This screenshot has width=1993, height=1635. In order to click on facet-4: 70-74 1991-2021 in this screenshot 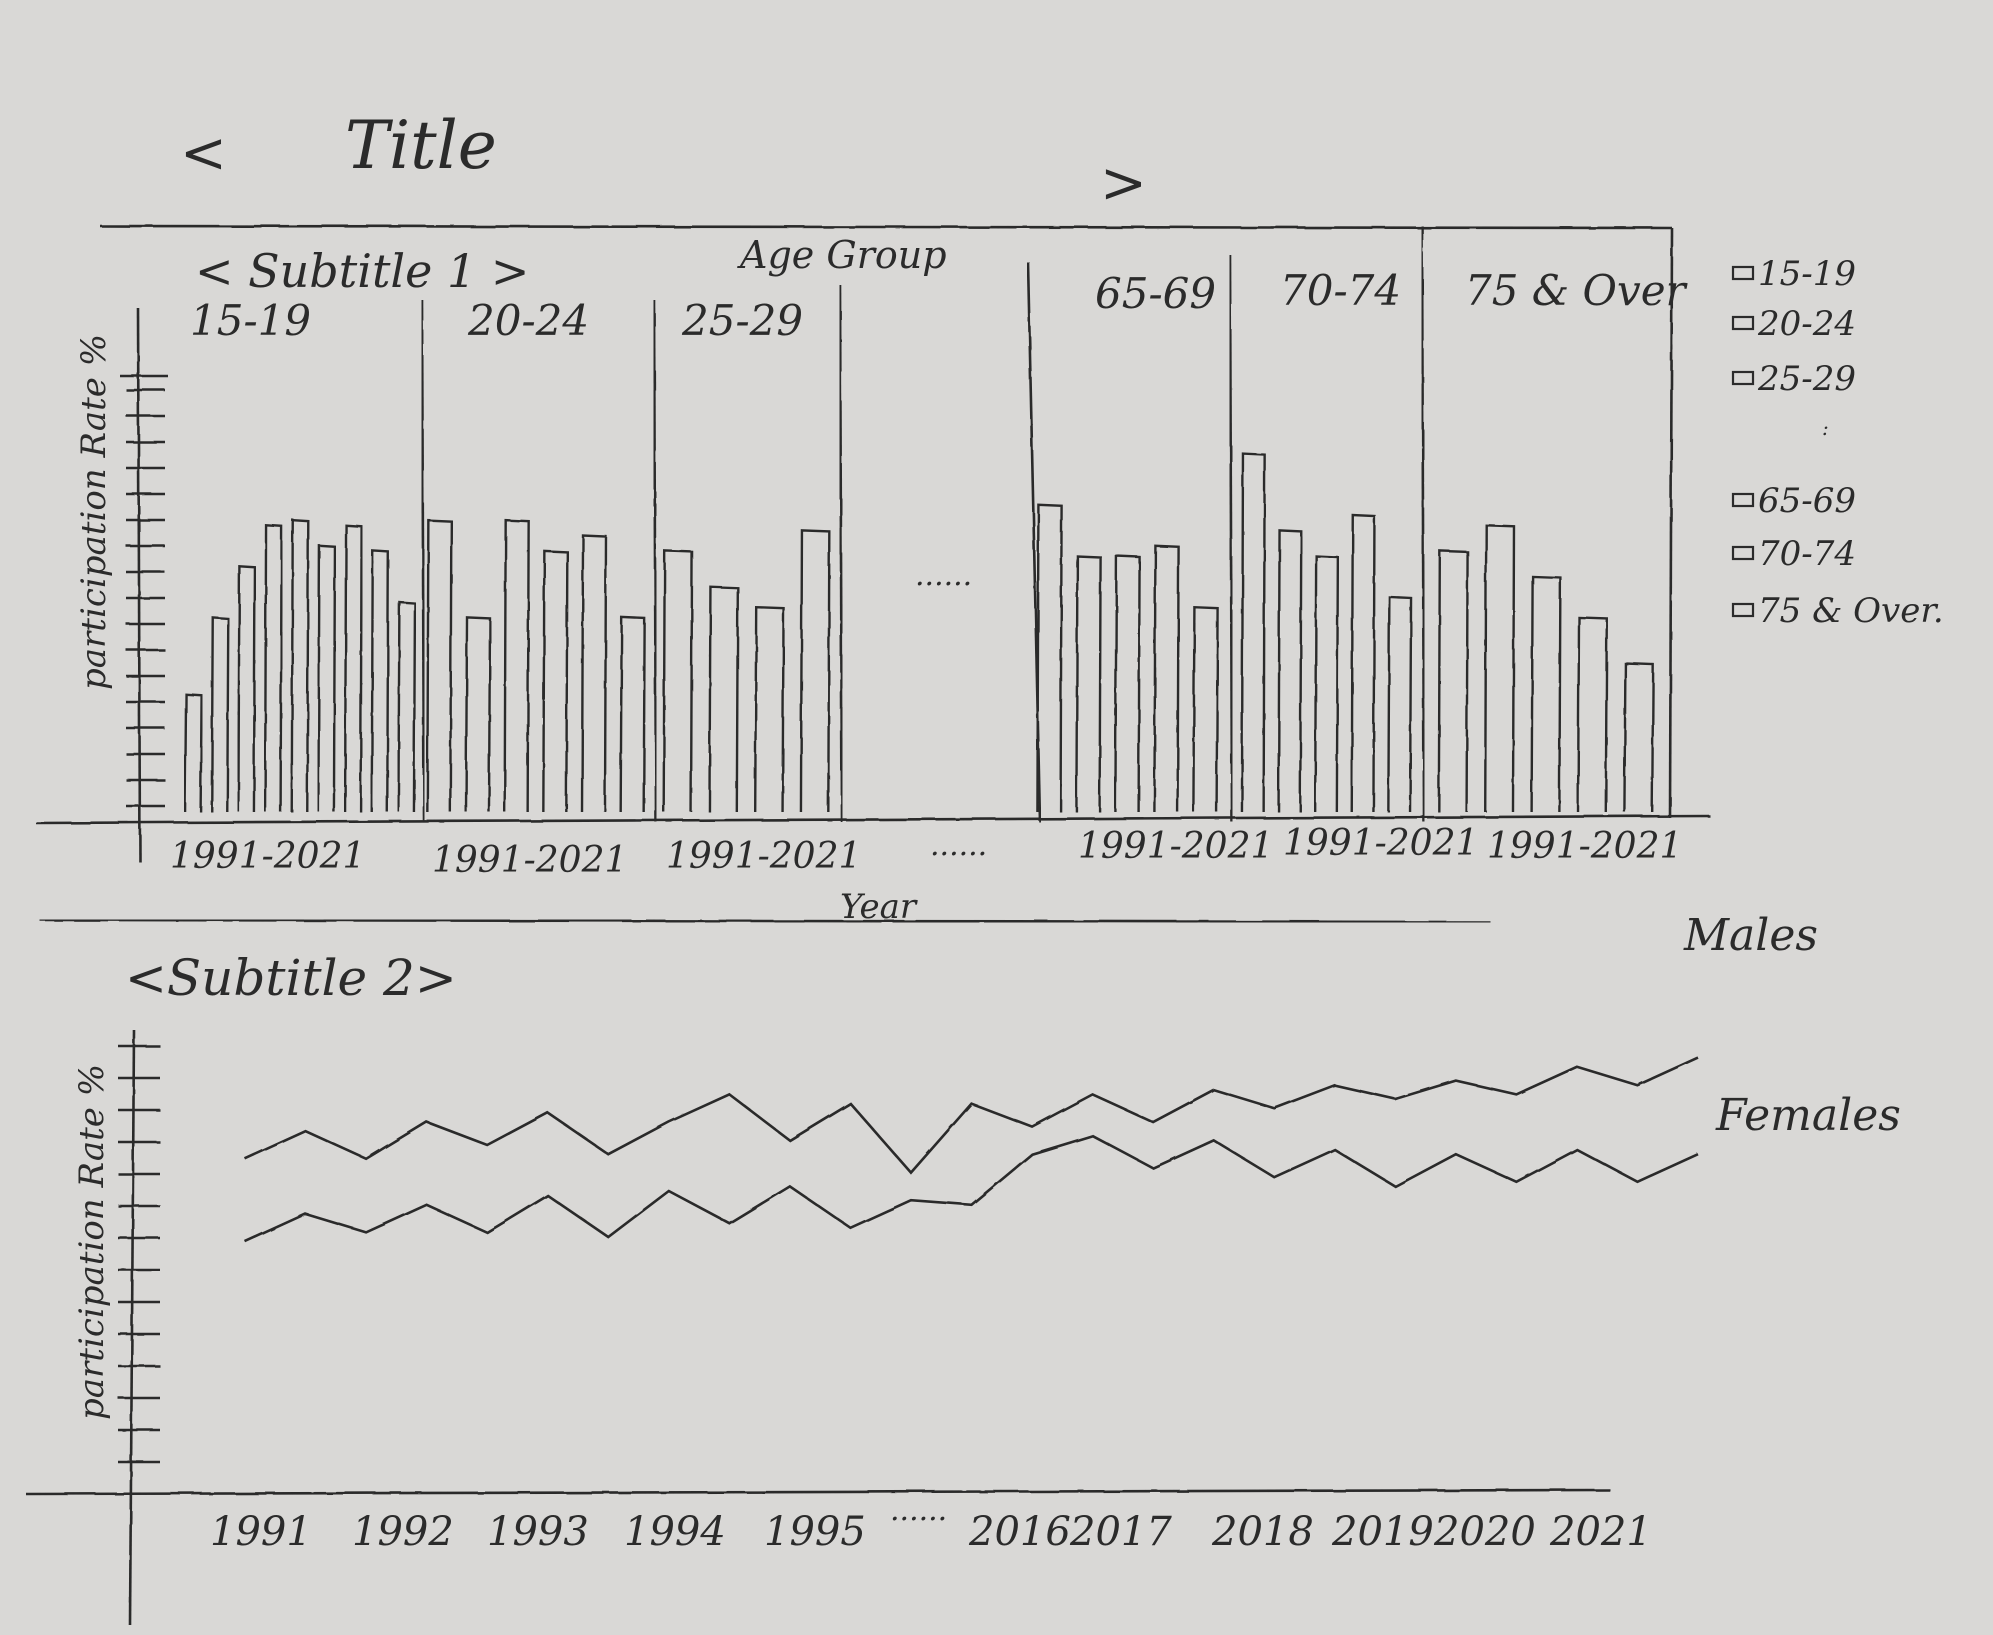, I will do `click(1359, 544)`.